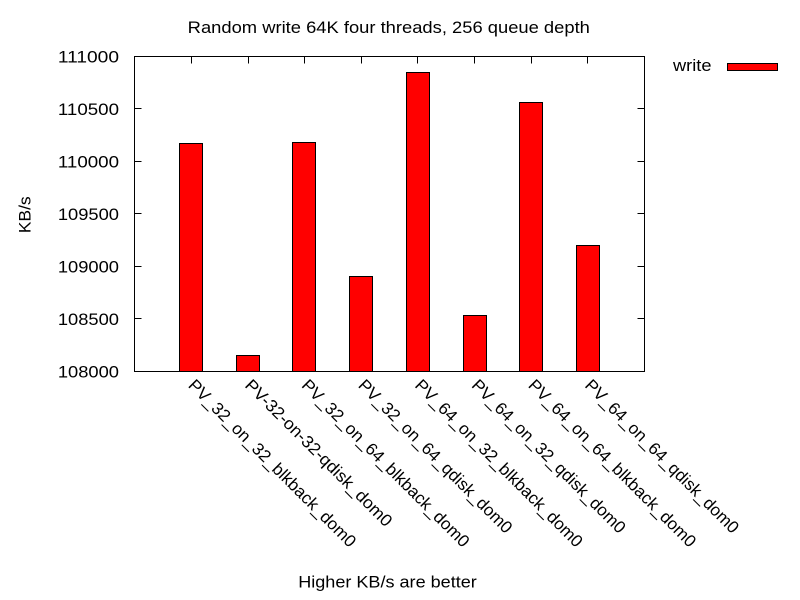 The image size is (800, 600). I want to click on svg-text: 110500, so click(88, 109).